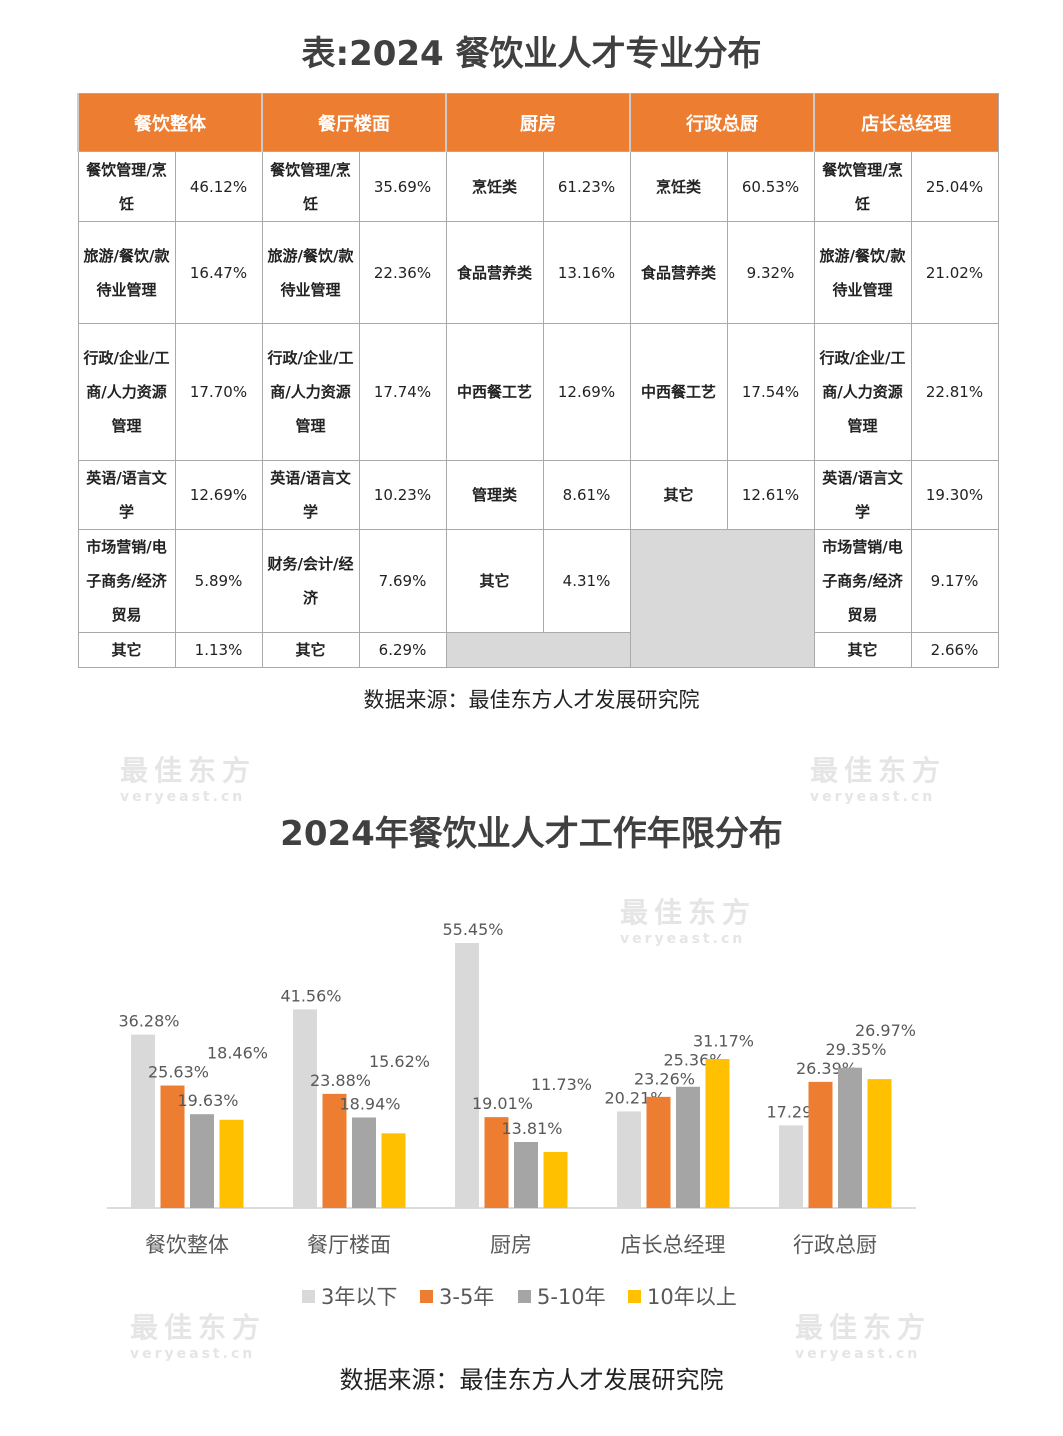 The width and height of the screenshot is (1063, 1436). What do you see at coordinates (178, 1072) in the screenshot?
I see `data-label: 25.63%` at bounding box center [178, 1072].